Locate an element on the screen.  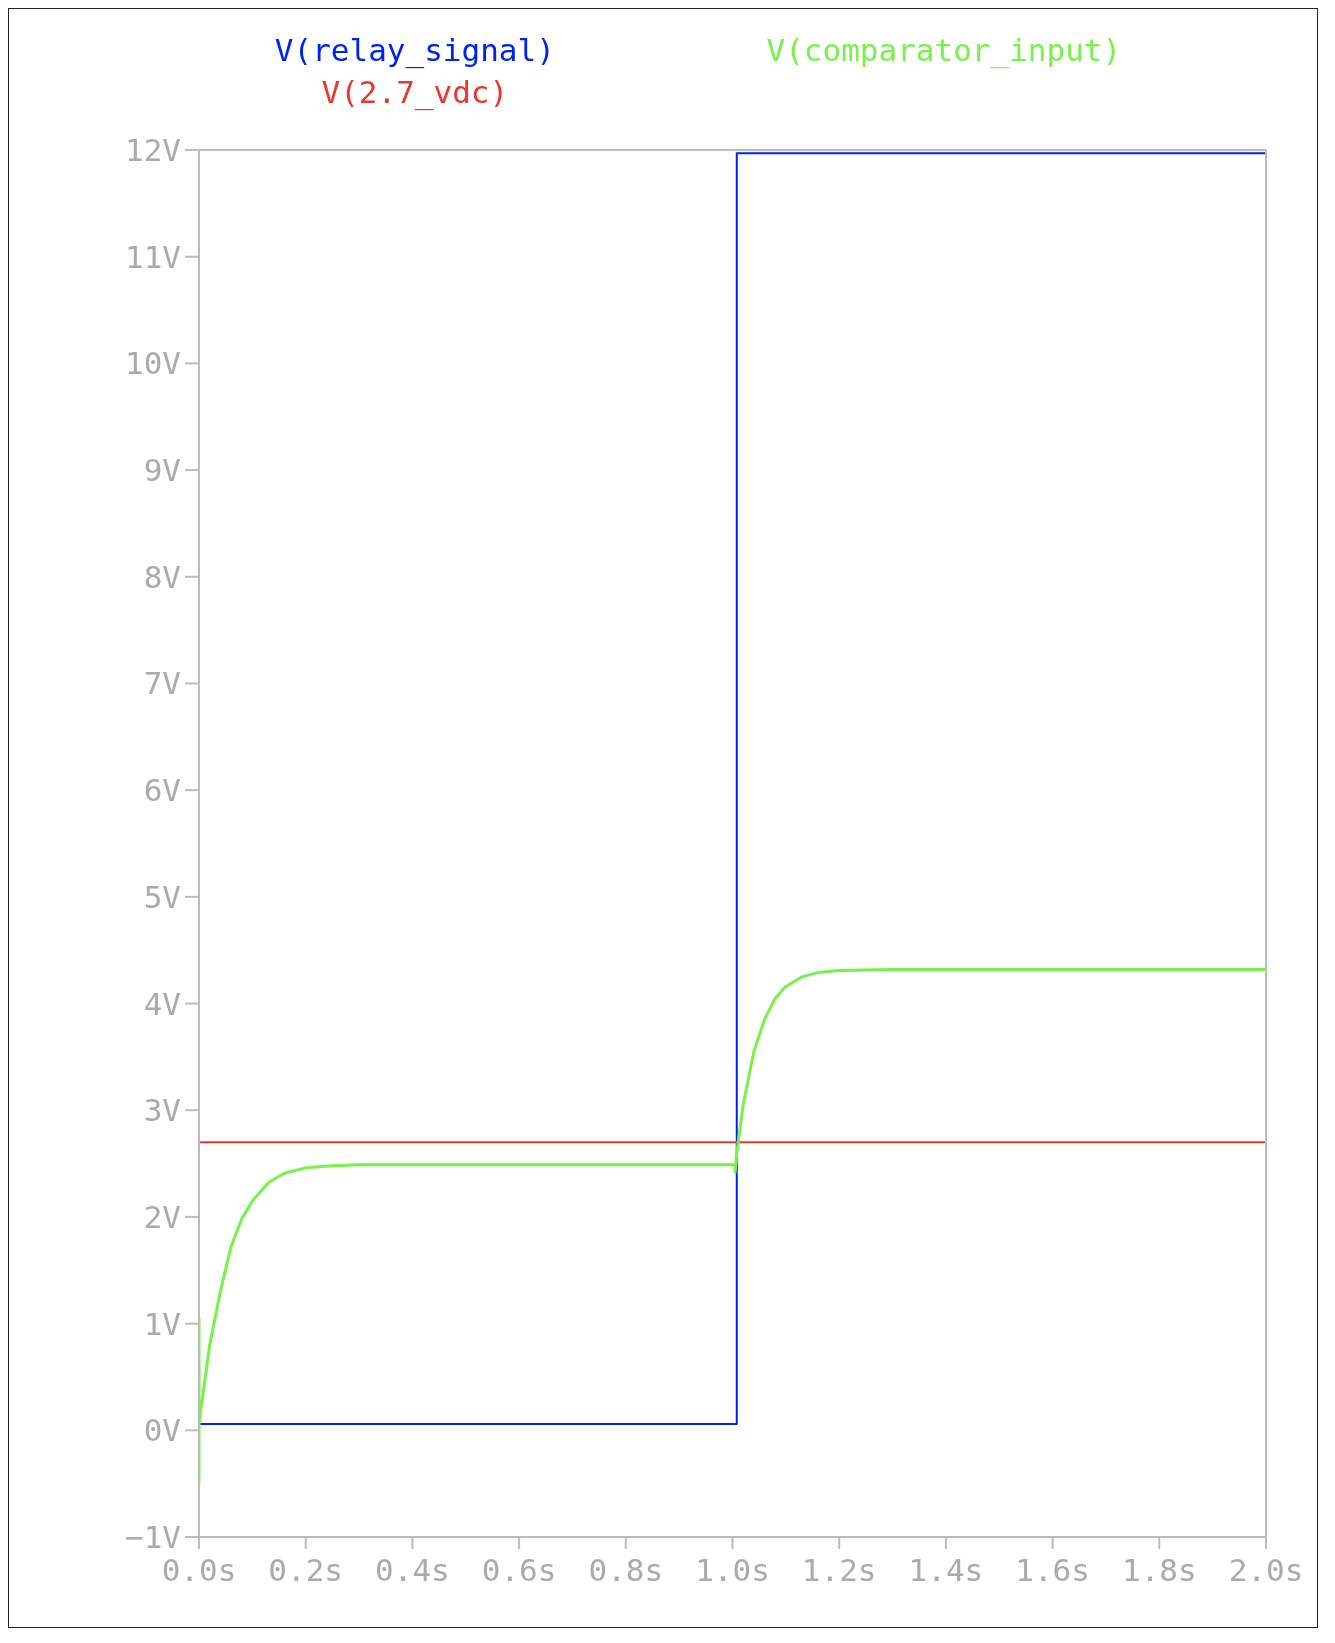
text: V(comparator_input) is located at coordinates (944, 51).